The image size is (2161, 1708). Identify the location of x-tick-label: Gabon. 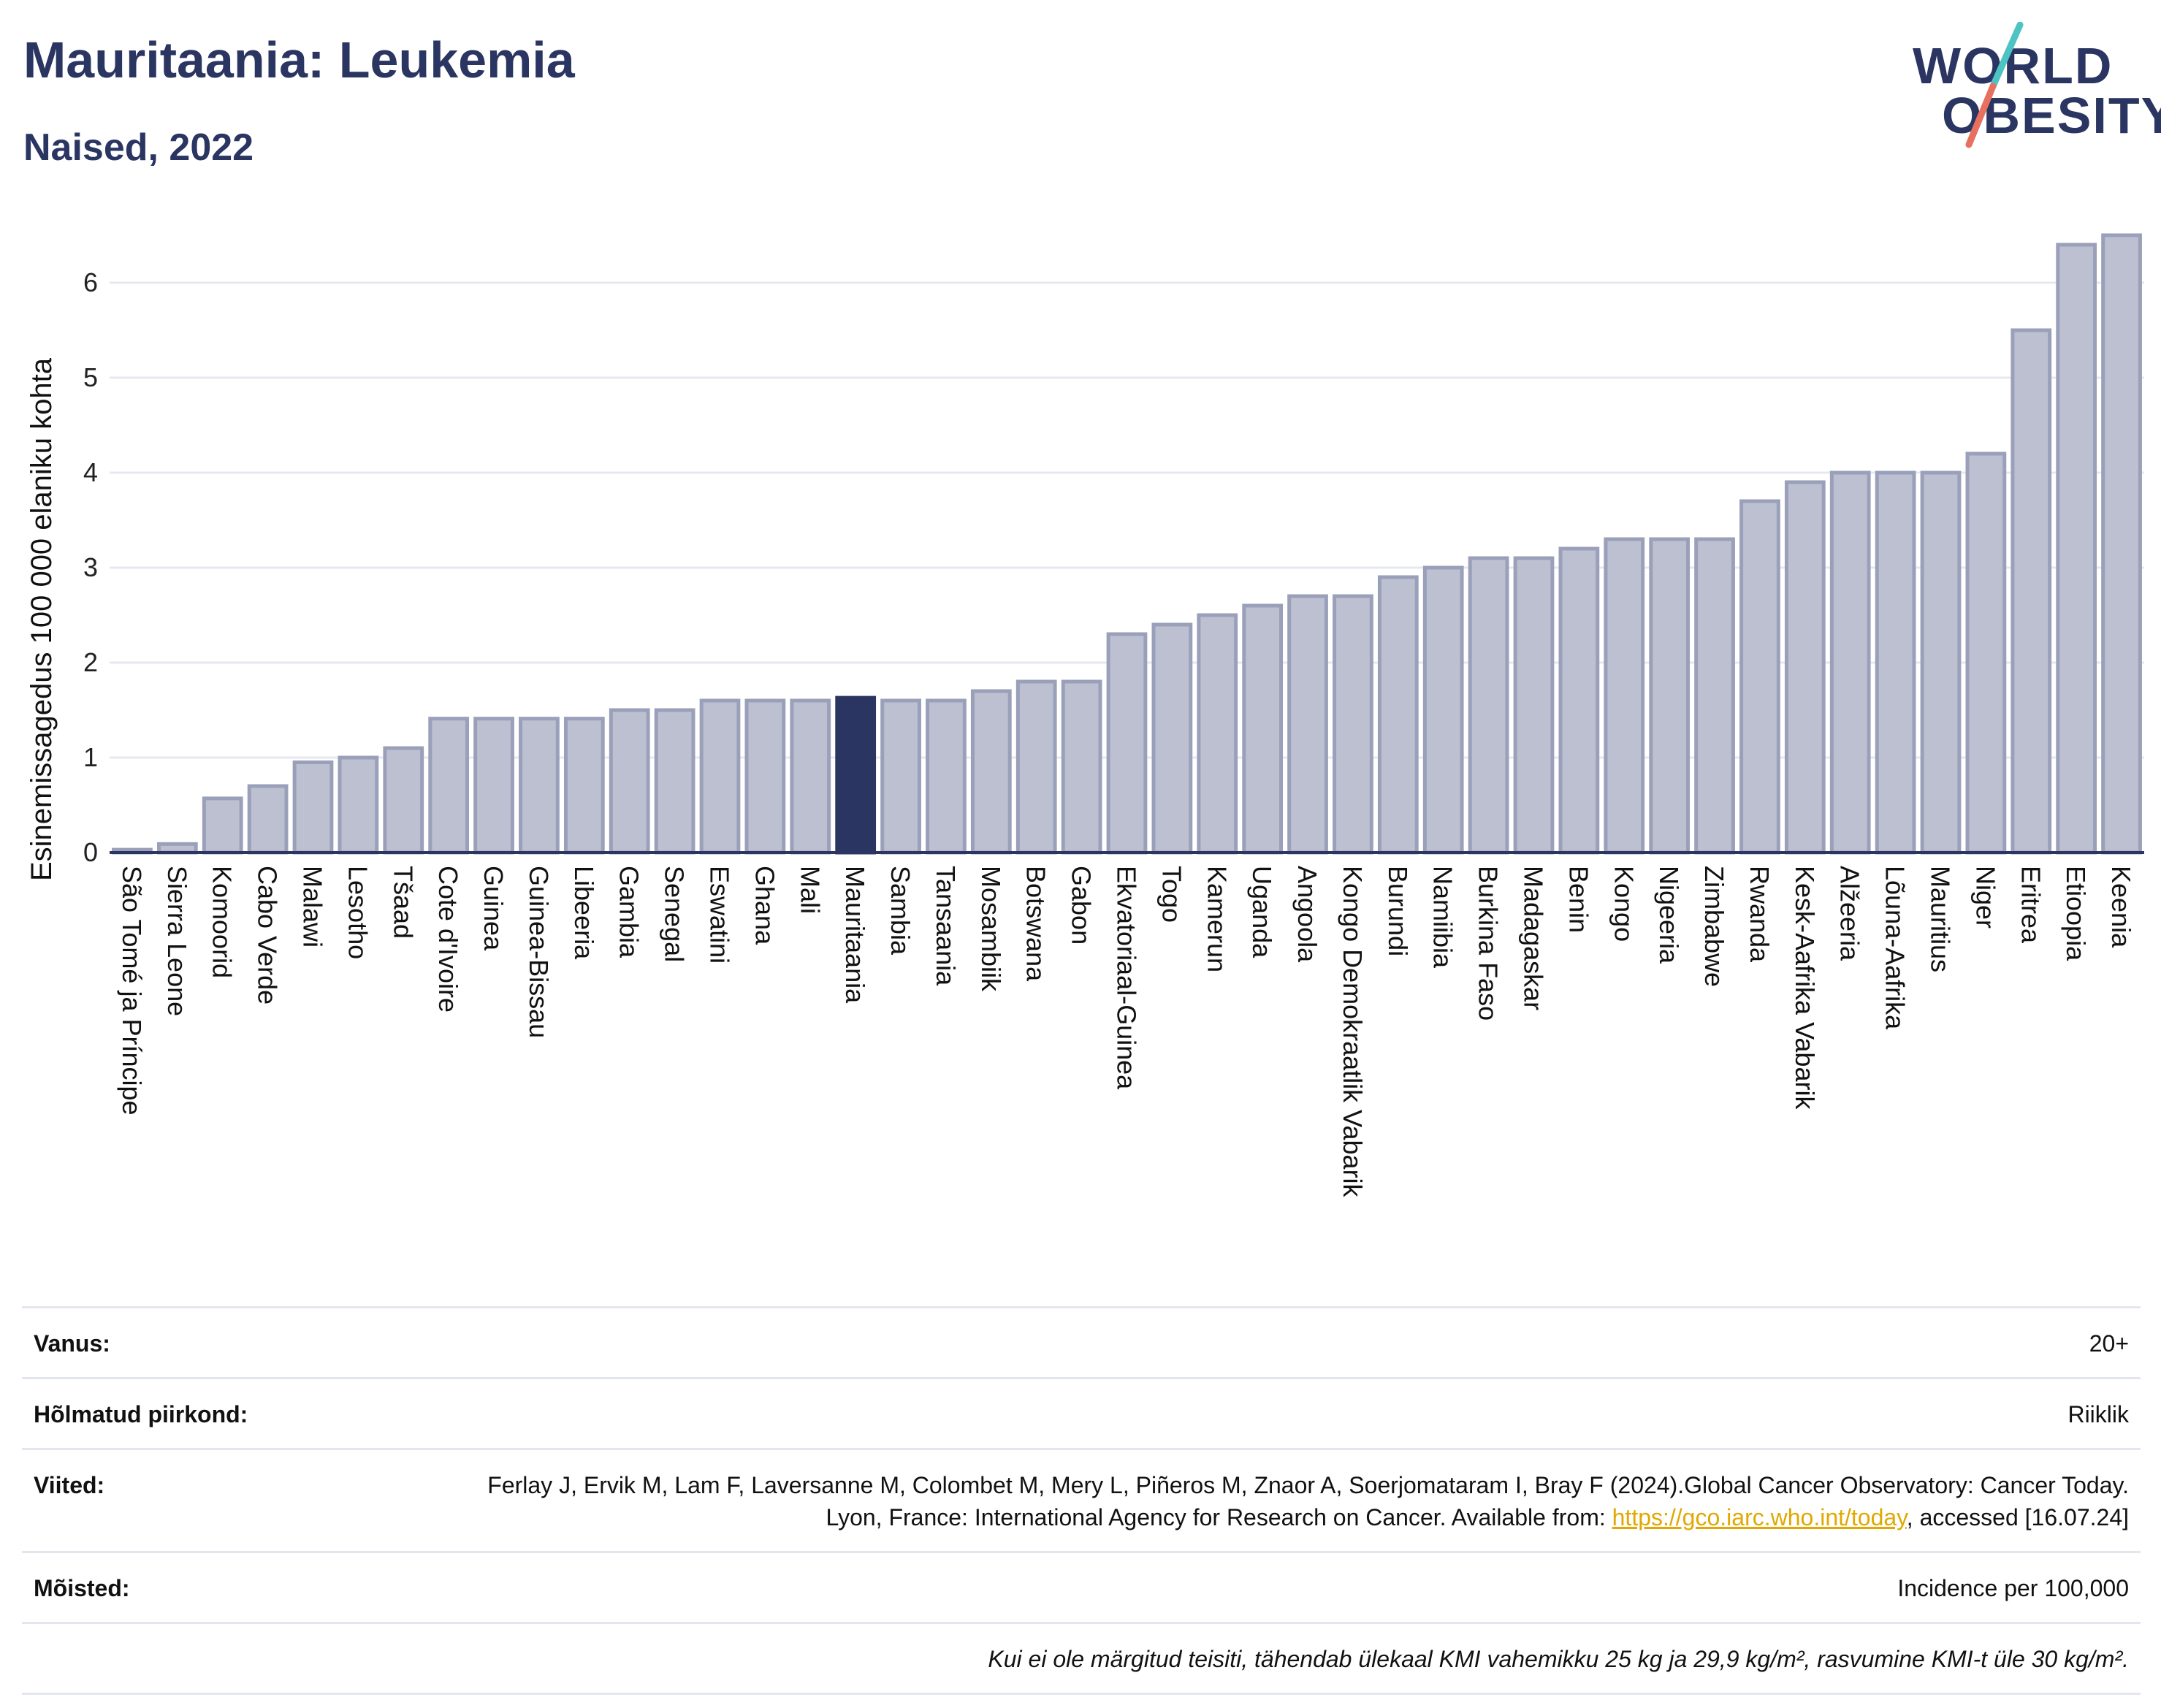
(1082, 905).